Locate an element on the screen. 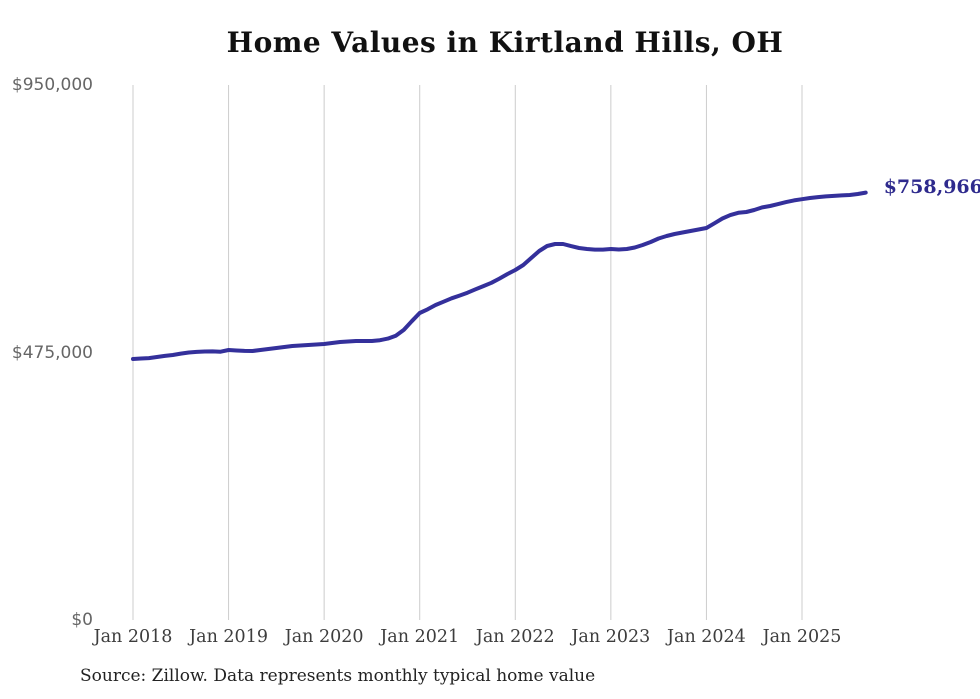  x-axis-tick-label: Jan 2019 is located at coordinates (228, 637).